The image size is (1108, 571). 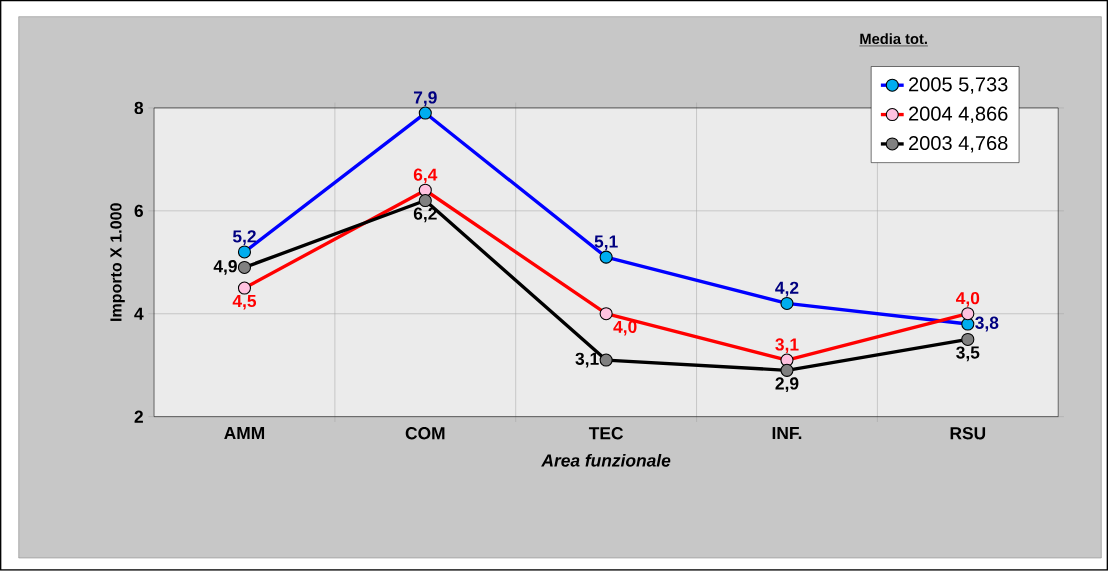 What do you see at coordinates (968, 354) in the screenshot?
I see `data-label: 3,5` at bounding box center [968, 354].